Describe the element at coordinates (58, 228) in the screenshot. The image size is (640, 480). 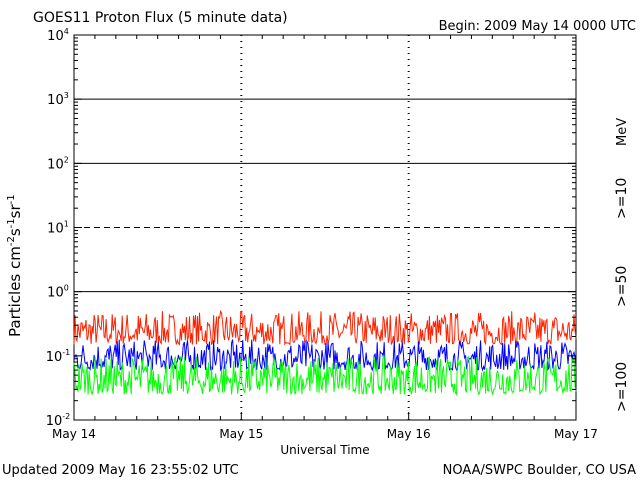
I see `y-tick-label: 10¹` at that location.